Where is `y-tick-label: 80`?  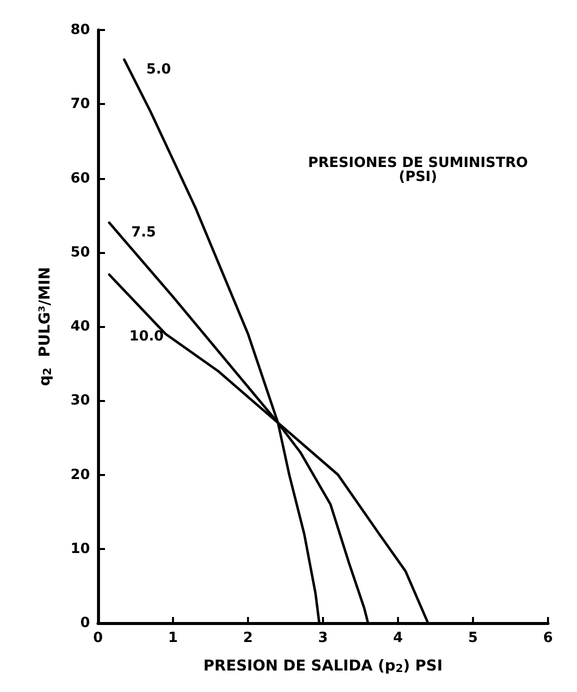 y-tick-label: 80 is located at coordinates (80, 30).